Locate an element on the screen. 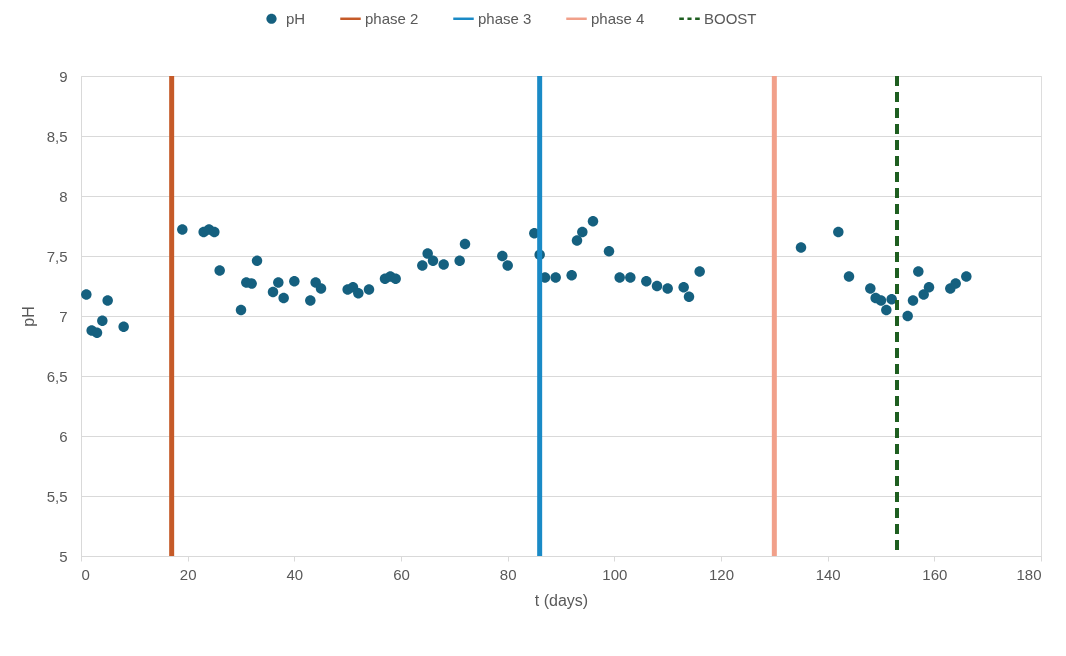 The width and height of the screenshot is (1066, 656). x-tick-label: 0 is located at coordinates (85, 574).